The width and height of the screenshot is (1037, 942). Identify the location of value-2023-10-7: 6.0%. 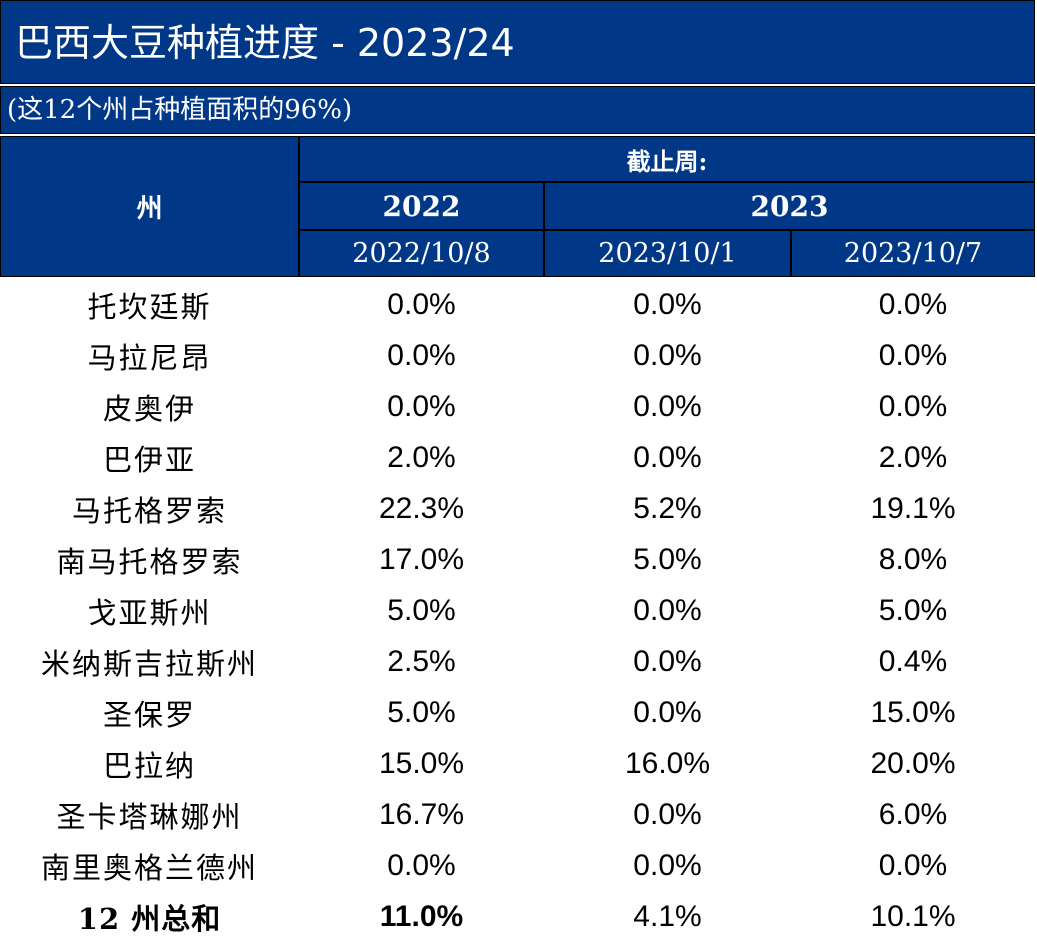
(913, 814).